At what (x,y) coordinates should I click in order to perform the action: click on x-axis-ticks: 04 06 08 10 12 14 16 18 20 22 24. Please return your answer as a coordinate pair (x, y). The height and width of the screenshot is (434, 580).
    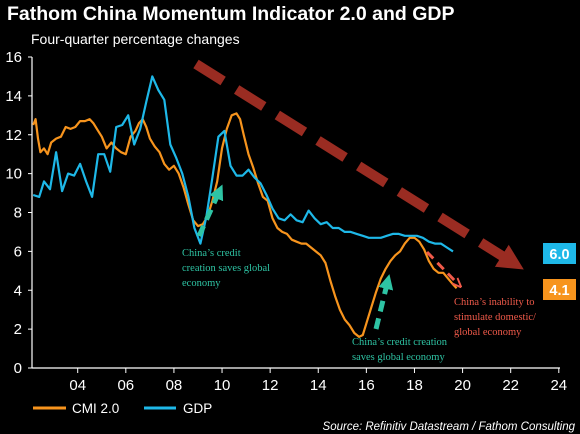
    Looking at the image, I should click on (318, 381).